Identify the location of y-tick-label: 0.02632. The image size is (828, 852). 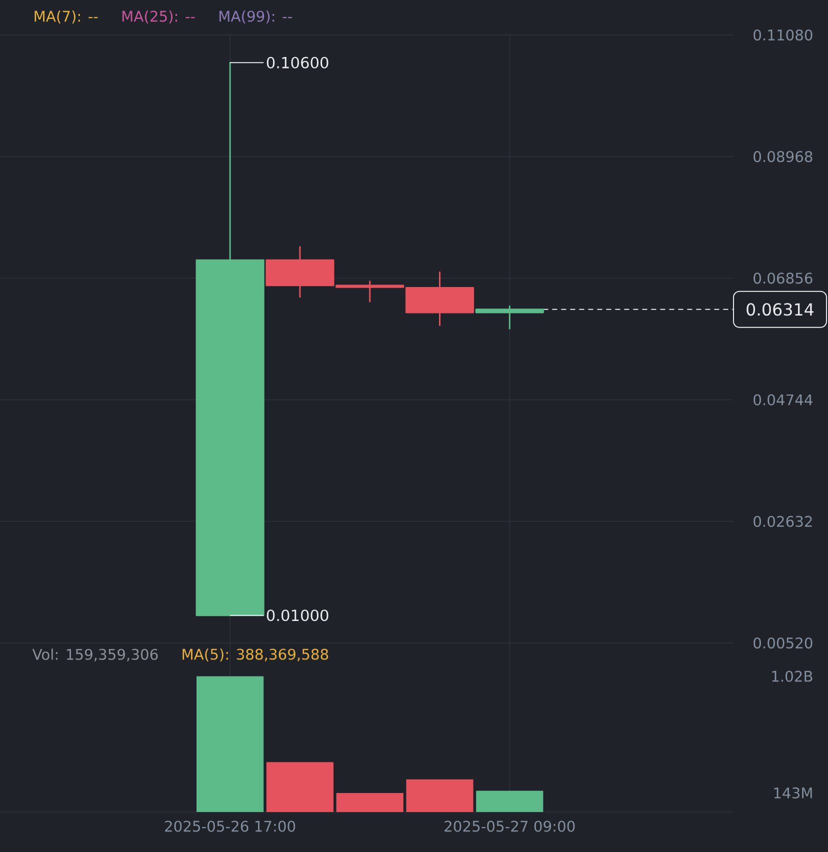
(783, 521).